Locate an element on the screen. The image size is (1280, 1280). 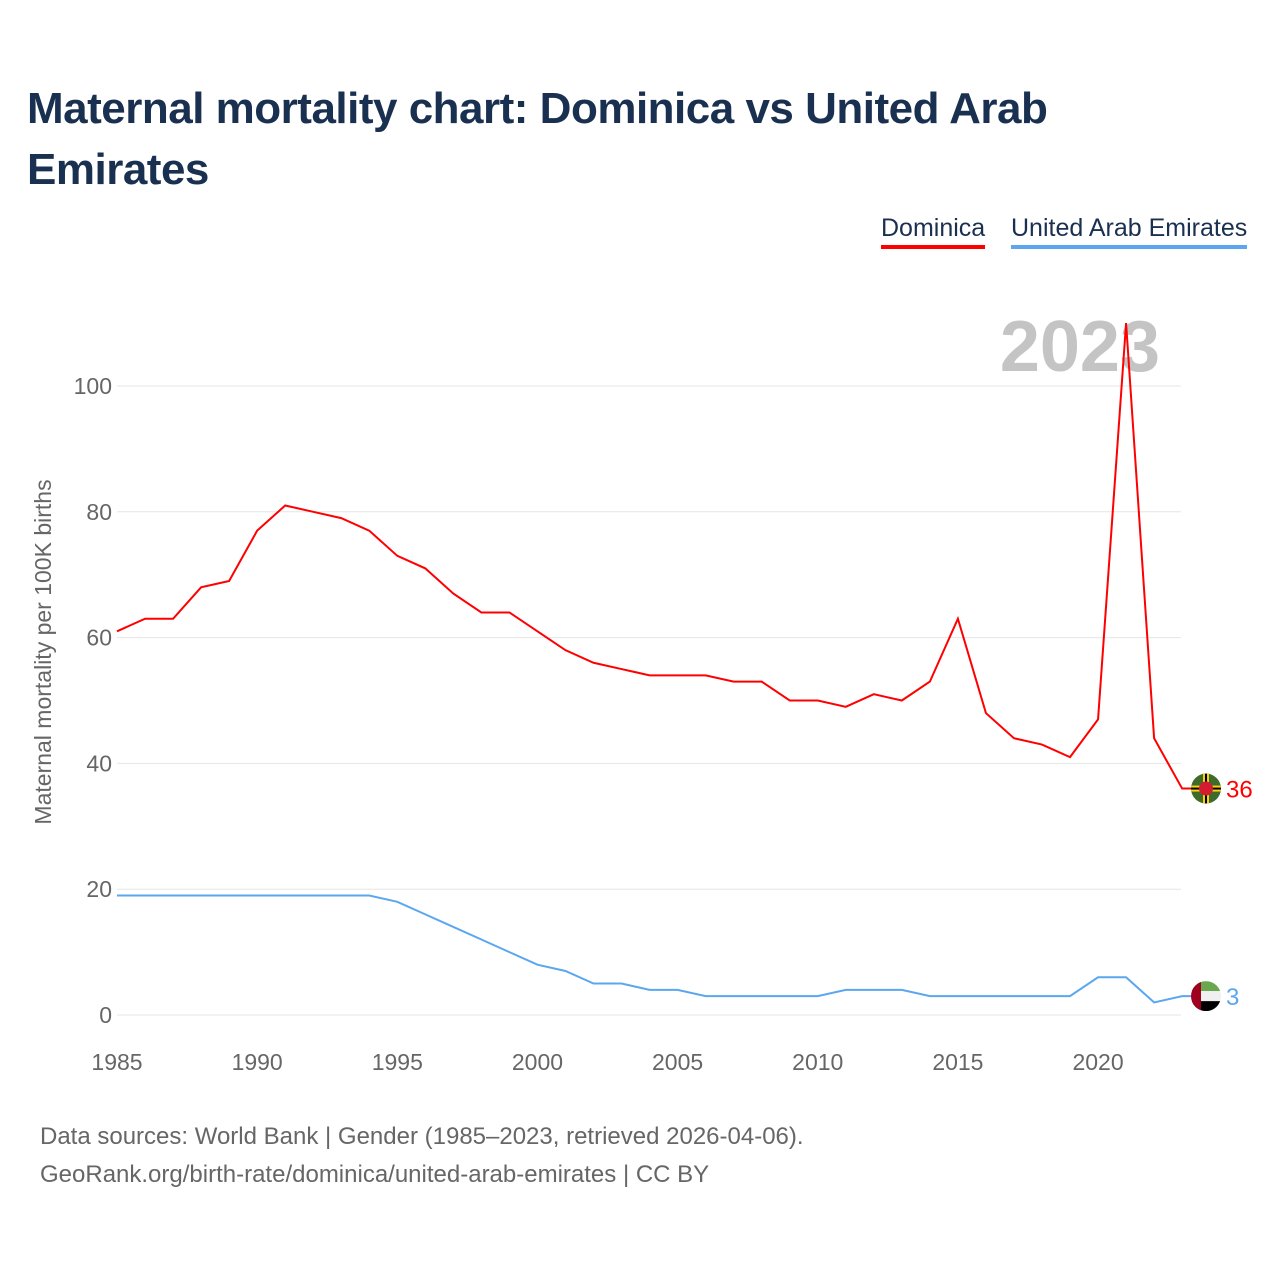
uae-flag-icon is located at coordinates (1206, 996).